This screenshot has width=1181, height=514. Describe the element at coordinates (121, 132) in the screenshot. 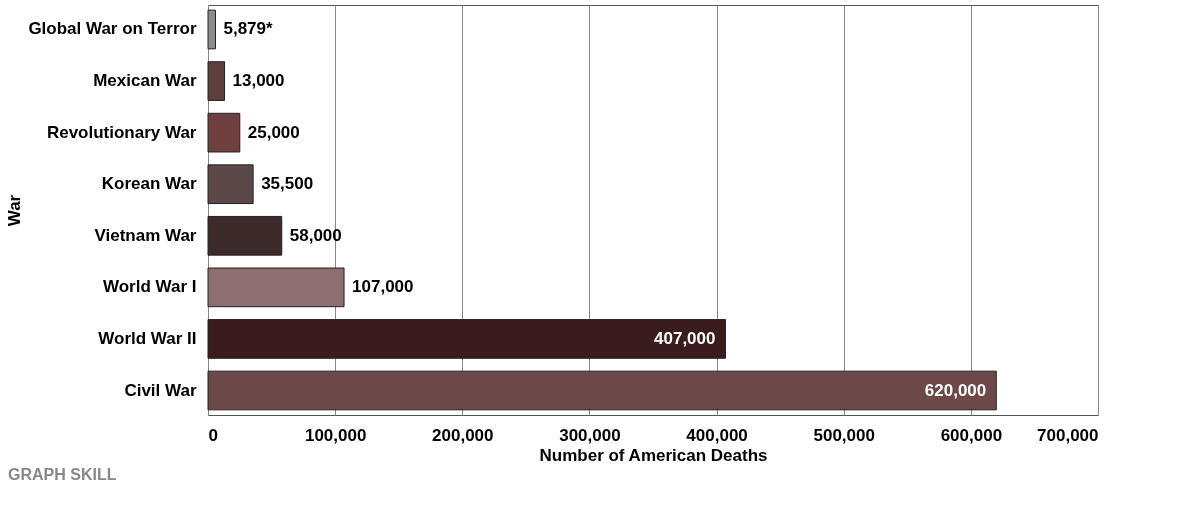

I see `y-tick-label: Revolutionary War` at that location.